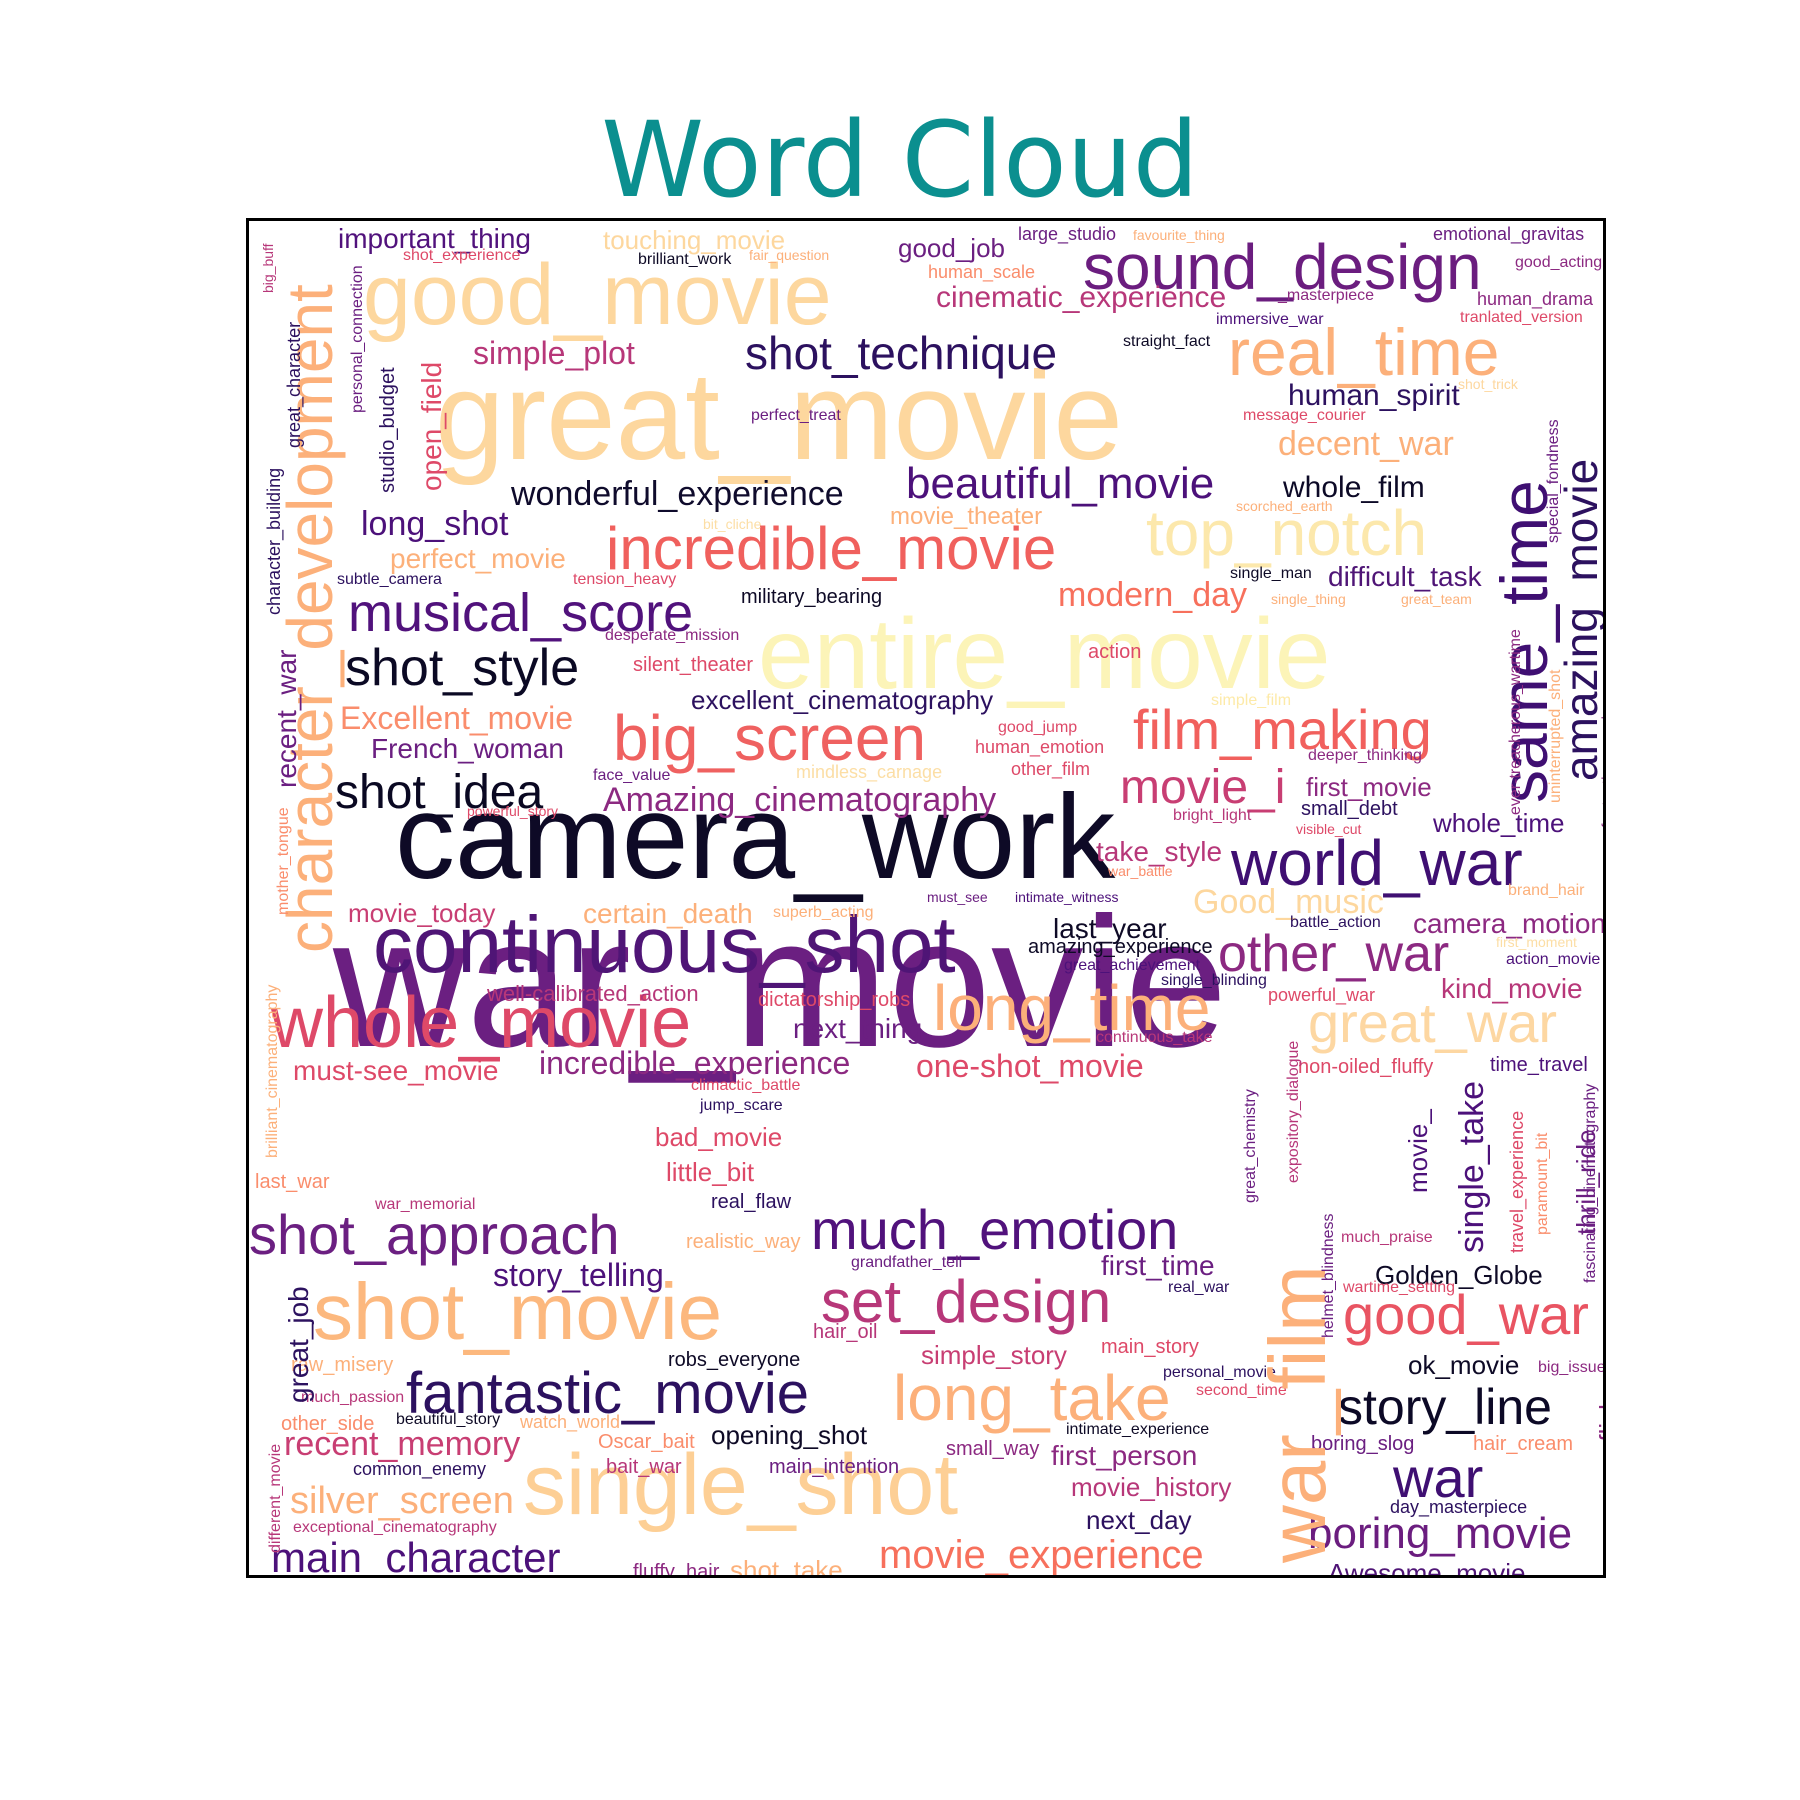  Describe the element at coordinates (597, 295) in the screenshot. I see `word-good-movie: good_movie` at that location.